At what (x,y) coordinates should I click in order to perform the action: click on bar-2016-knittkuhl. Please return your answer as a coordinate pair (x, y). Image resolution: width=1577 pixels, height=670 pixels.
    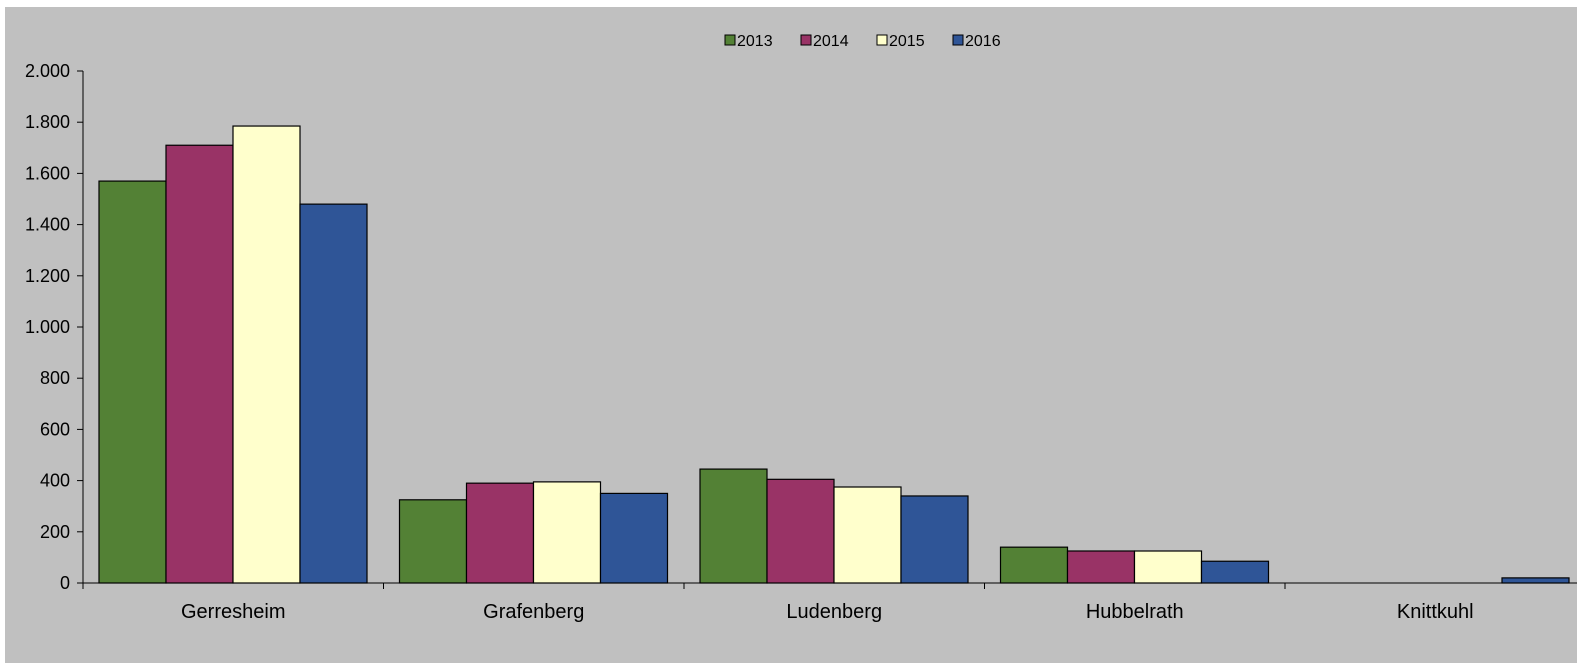
    Looking at the image, I should click on (1535, 580).